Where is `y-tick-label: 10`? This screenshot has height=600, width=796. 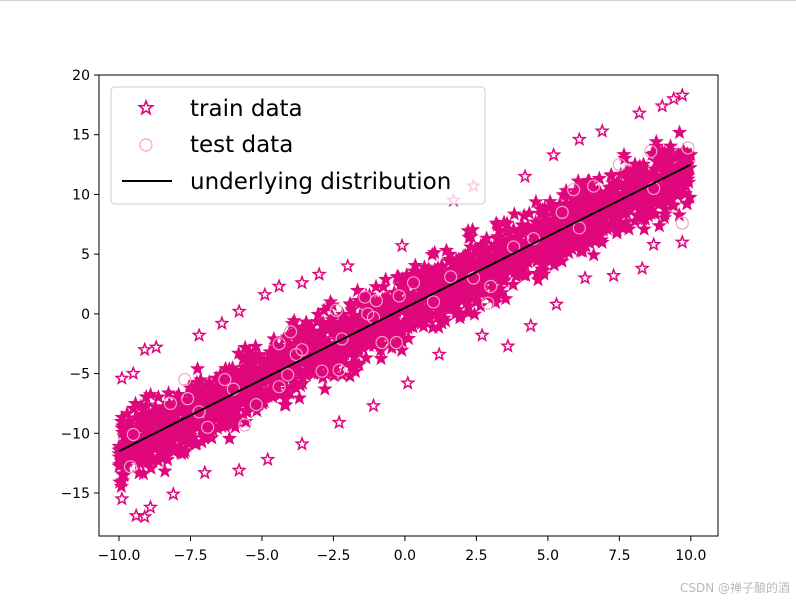 y-tick-label: 10 is located at coordinates (81, 195).